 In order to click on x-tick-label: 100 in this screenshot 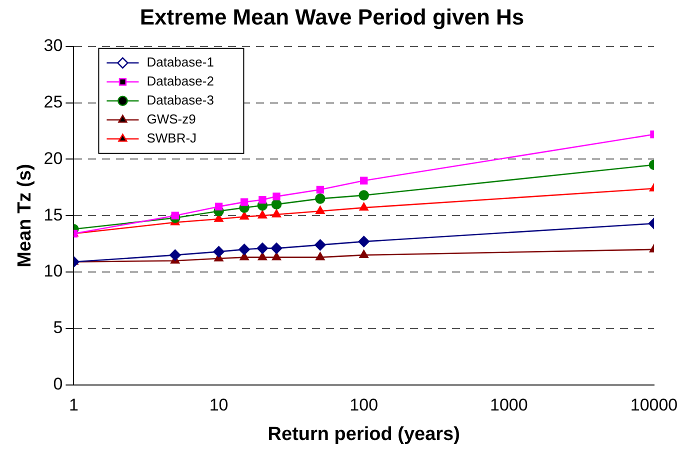, I will do `click(364, 405)`.